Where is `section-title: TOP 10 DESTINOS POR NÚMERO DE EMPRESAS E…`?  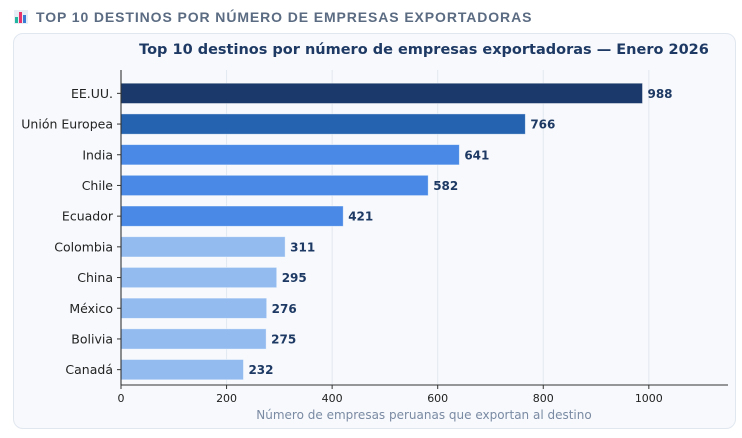
section-title: TOP 10 DESTINOS POR NÚMERO DE EMPRESAS E… is located at coordinates (284, 17).